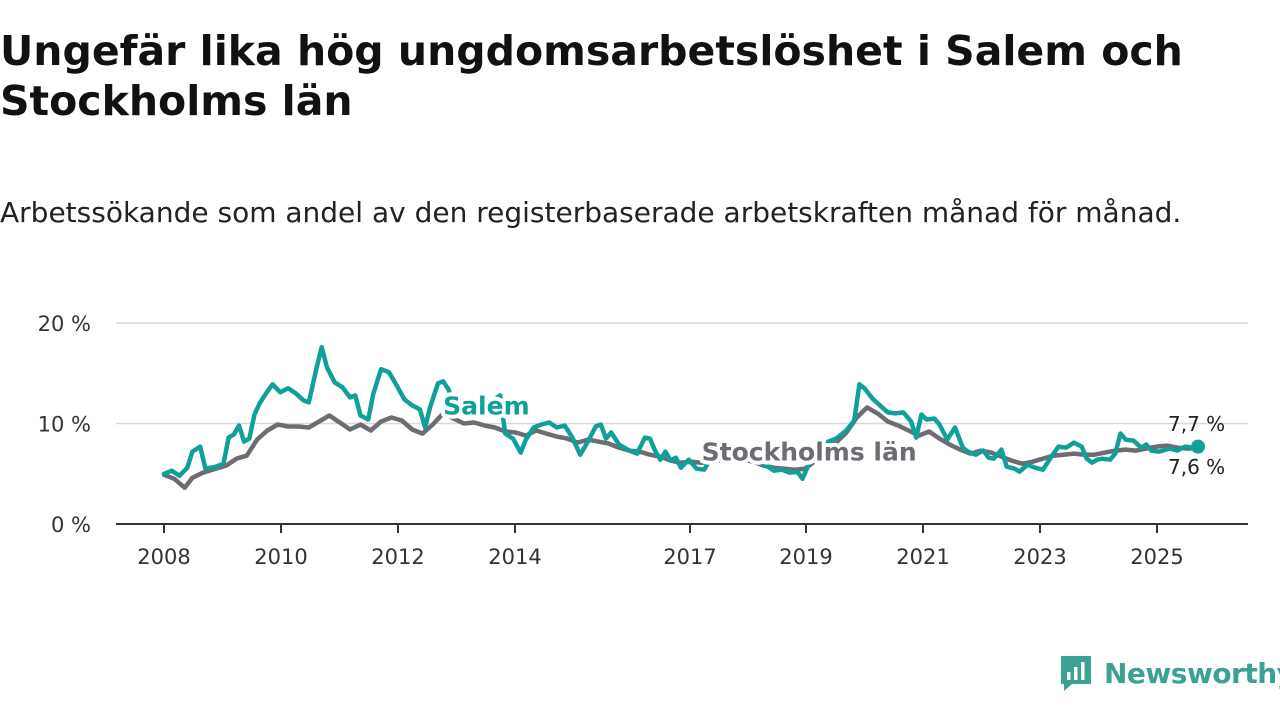 This screenshot has width=1280, height=720. I want to click on x-tick-label: 2023, so click(1039, 557).